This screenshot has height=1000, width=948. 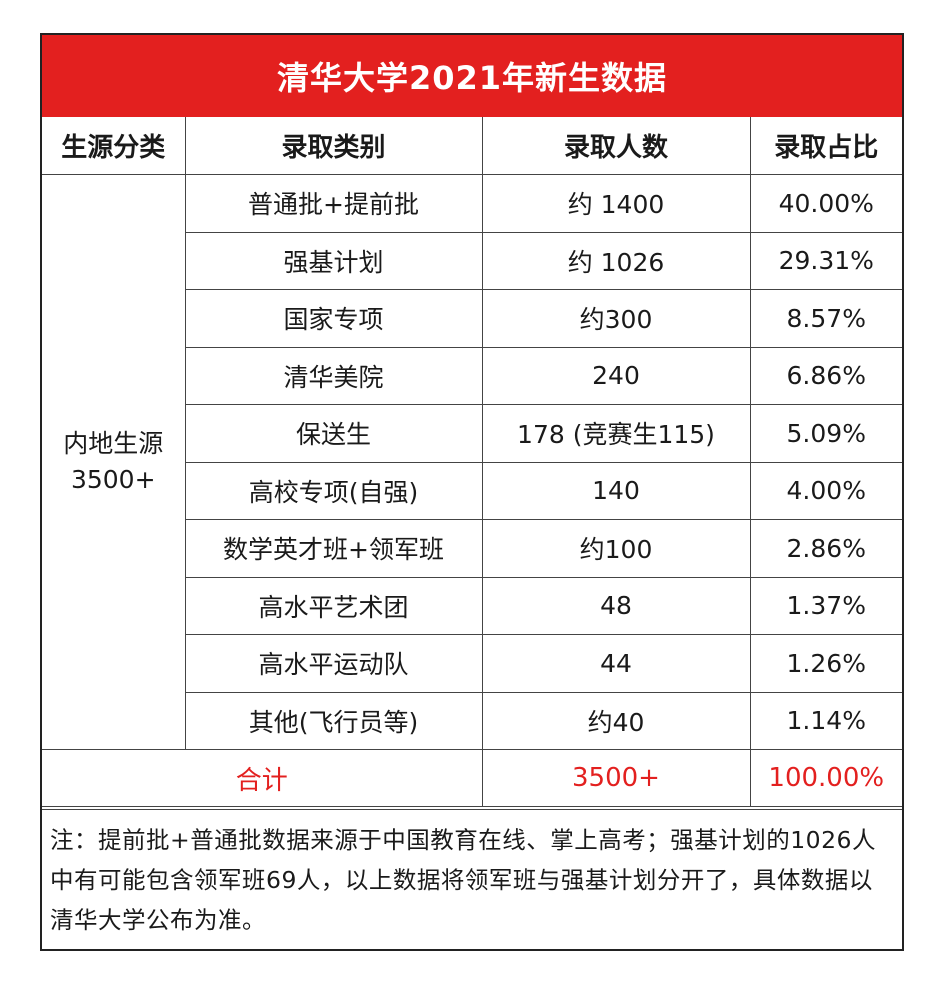 What do you see at coordinates (825, 203) in the screenshot?
I see `ratio-cell: 40.00%` at bounding box center [825, 203].